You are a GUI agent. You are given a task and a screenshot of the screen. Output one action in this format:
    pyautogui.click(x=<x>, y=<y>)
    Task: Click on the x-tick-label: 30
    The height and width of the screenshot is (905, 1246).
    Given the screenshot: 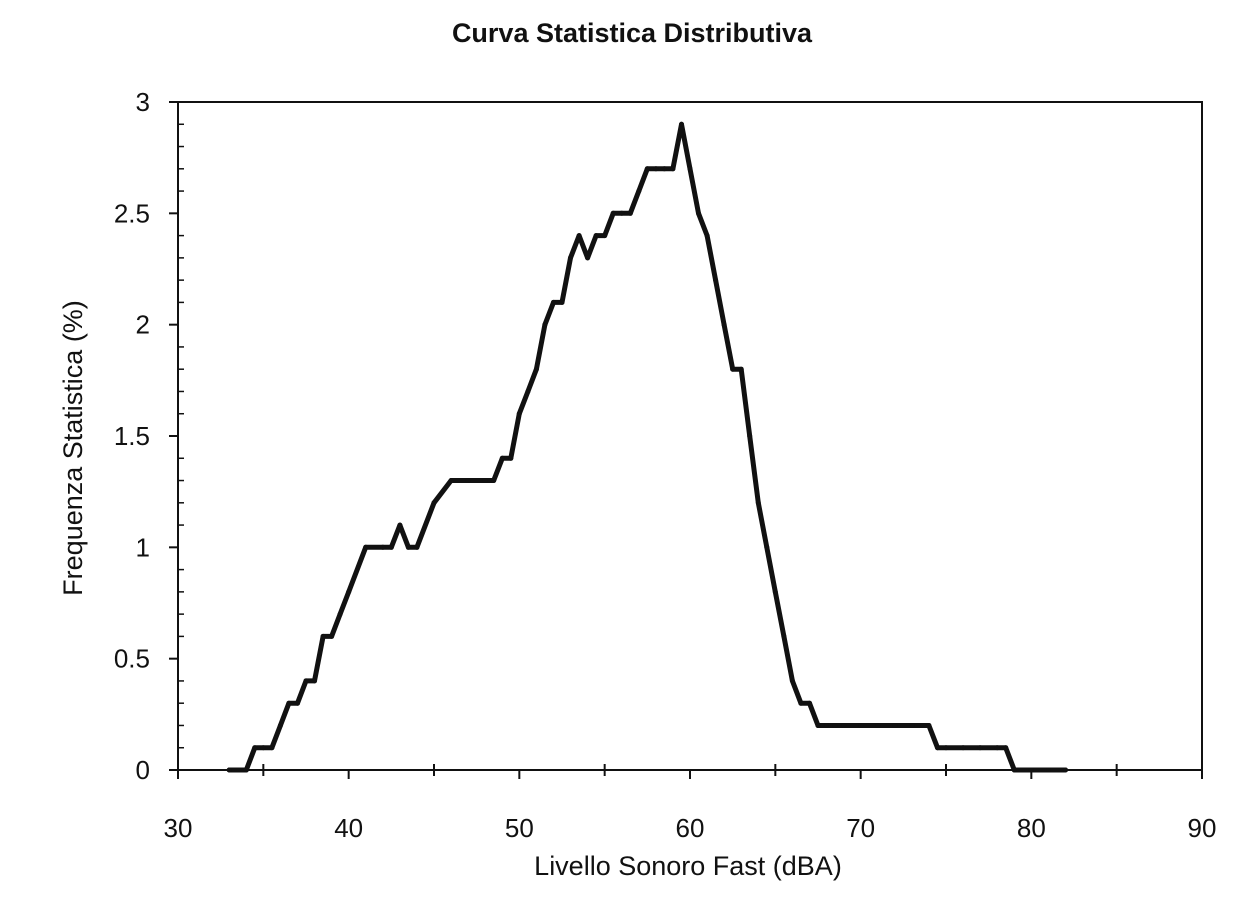 What is the action you would take?
    pyautogui.click(x=178, y=828)
    